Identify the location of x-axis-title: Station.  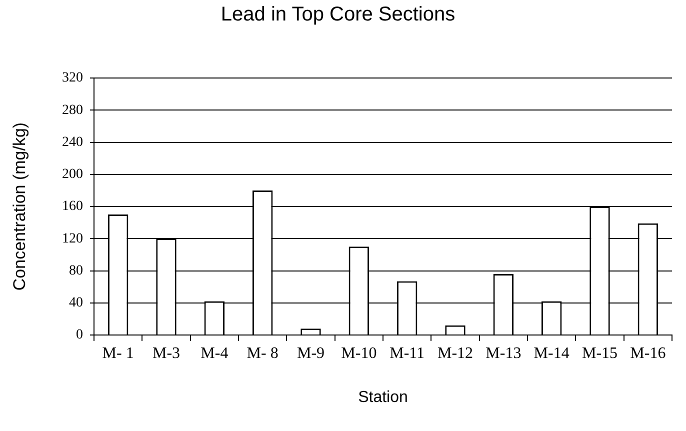
(383, 397).